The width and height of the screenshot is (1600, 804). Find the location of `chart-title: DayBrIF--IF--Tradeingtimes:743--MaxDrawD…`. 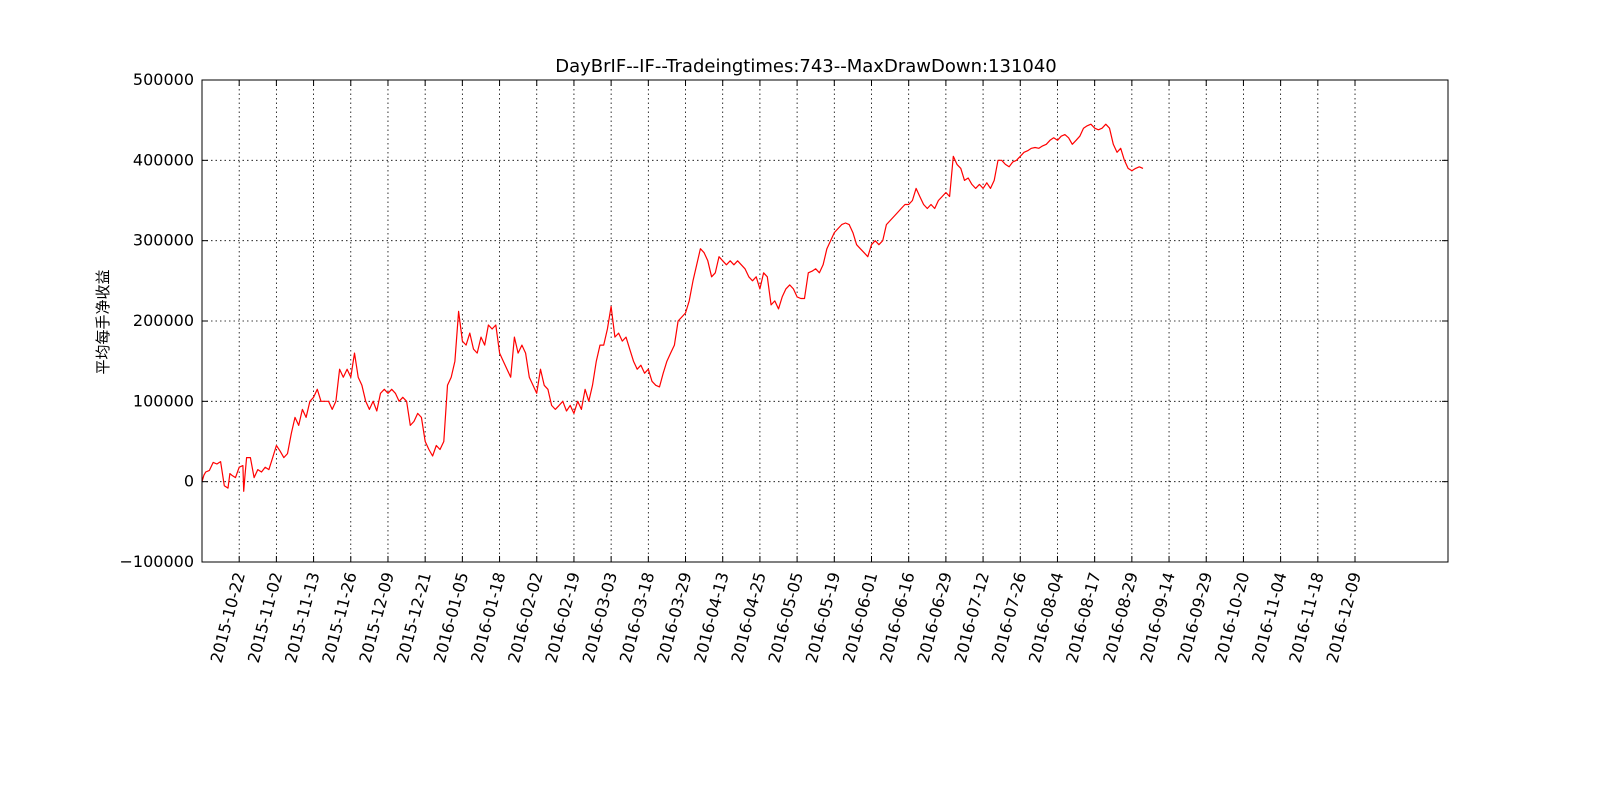

chart-title: DayBrIF--IF--Tradeingtimes:743--MaxDrawD… is located at coordinates (806, 66).